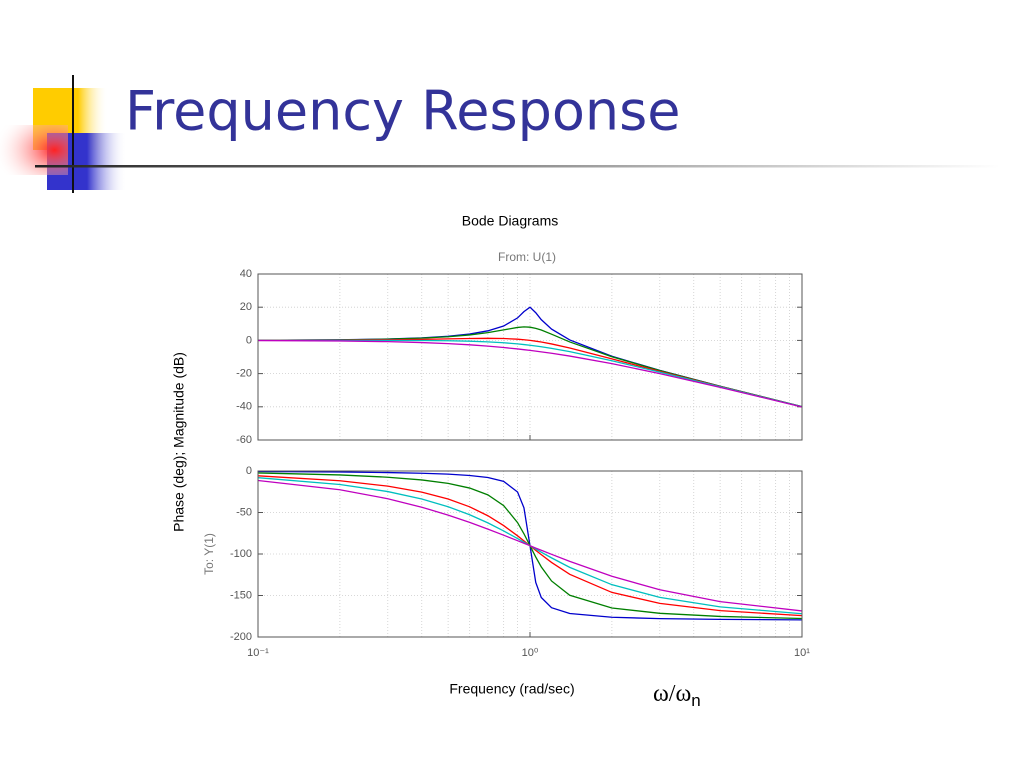 The image size is (1024, 768). I want to click on annotation-base: ω/ω, so click(672, 694).